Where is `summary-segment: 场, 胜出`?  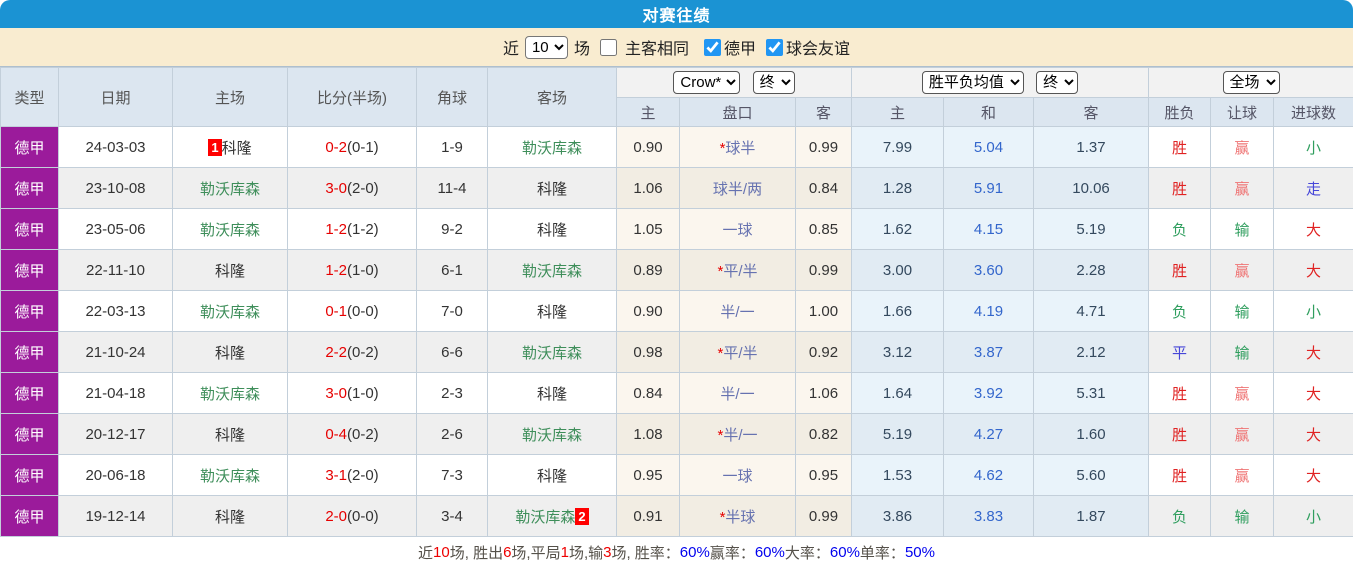 summary-segment: 场, 胜出 is located at coordinates (476, 553).